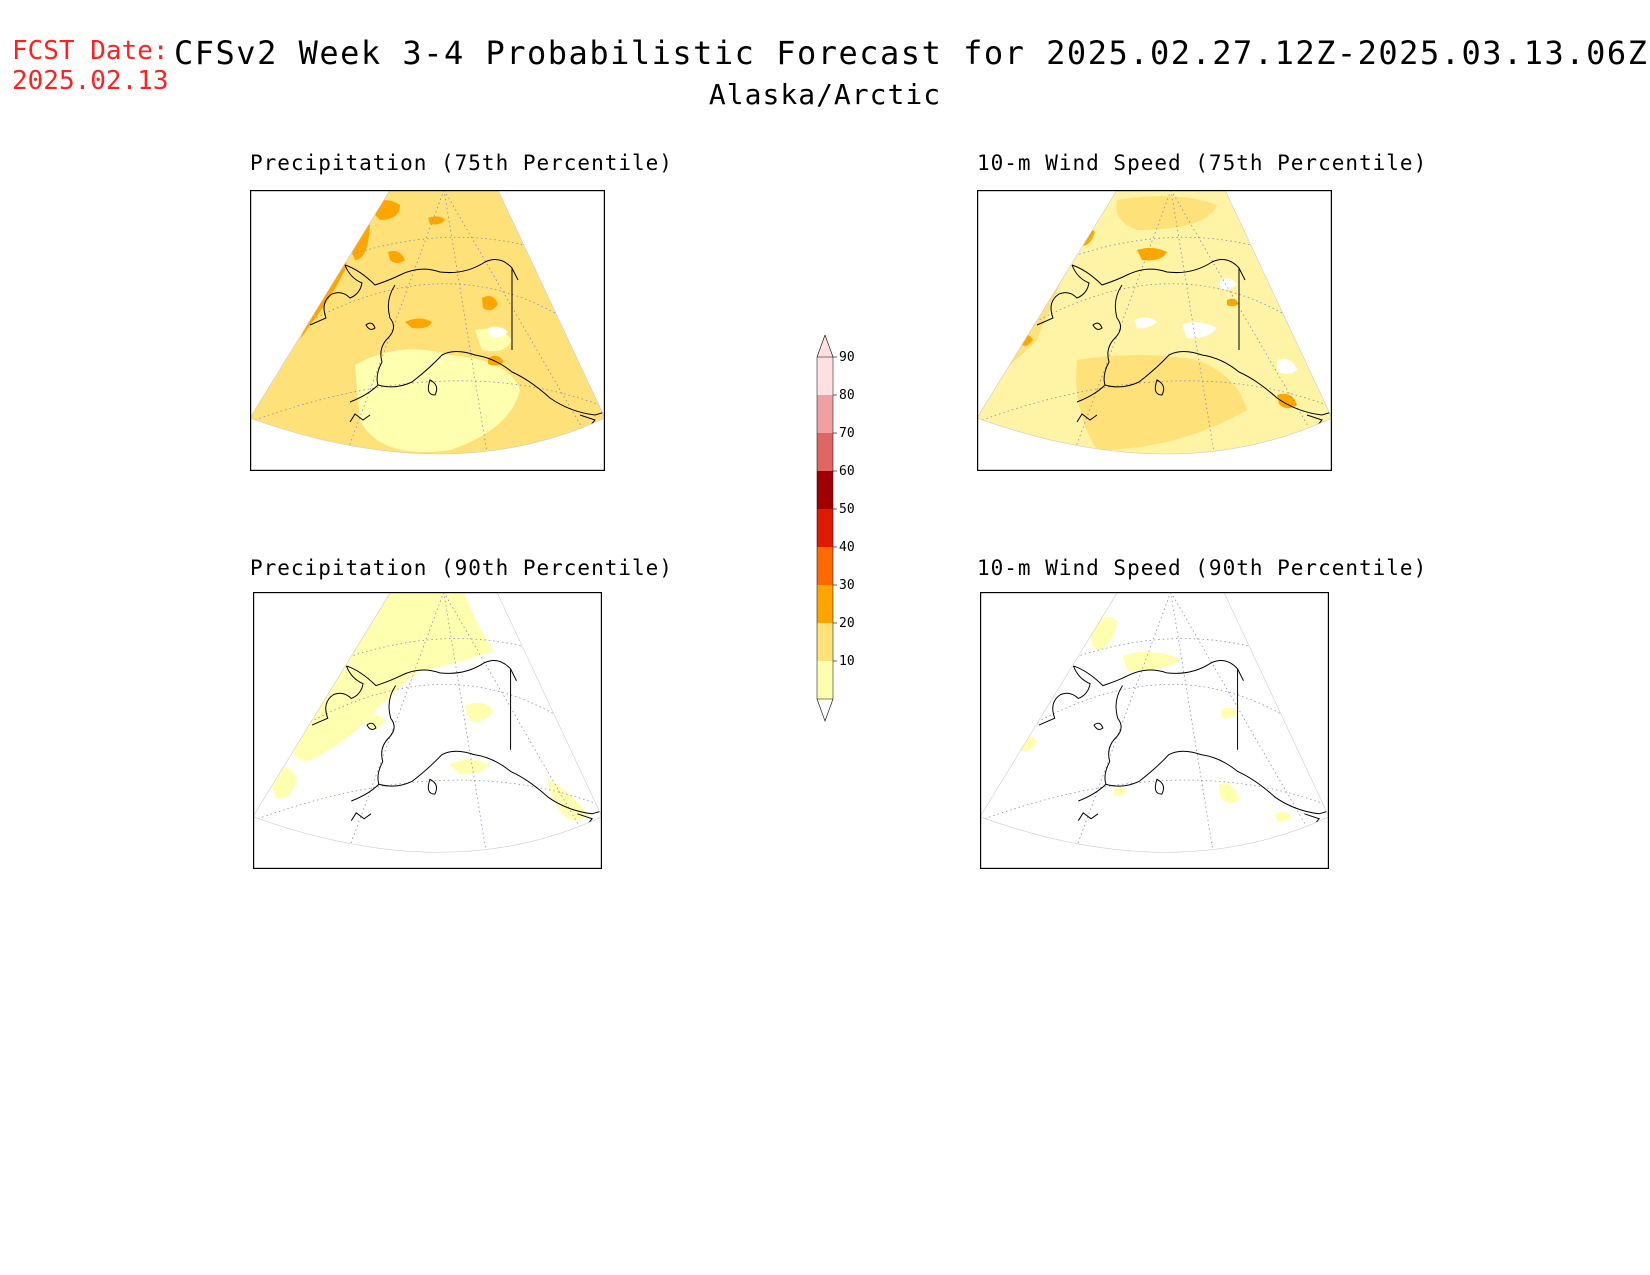 Image resolution: width=1650 pixels, height=1275 pixels. I want to click on colorbar-tick-label: 80, so click(847, 395).